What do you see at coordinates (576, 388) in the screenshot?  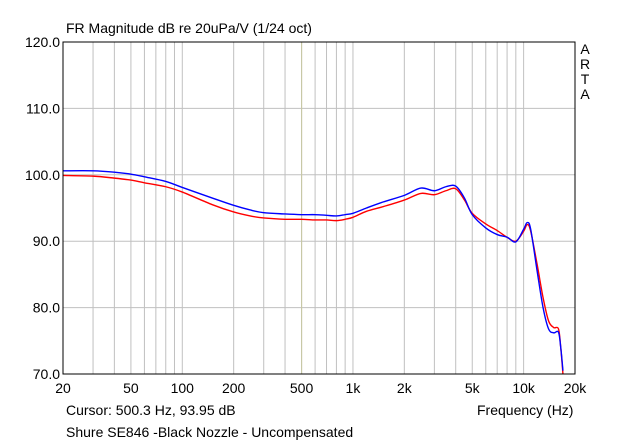 I see `x-tick-label: 20k` at bounding box center [576, 388].